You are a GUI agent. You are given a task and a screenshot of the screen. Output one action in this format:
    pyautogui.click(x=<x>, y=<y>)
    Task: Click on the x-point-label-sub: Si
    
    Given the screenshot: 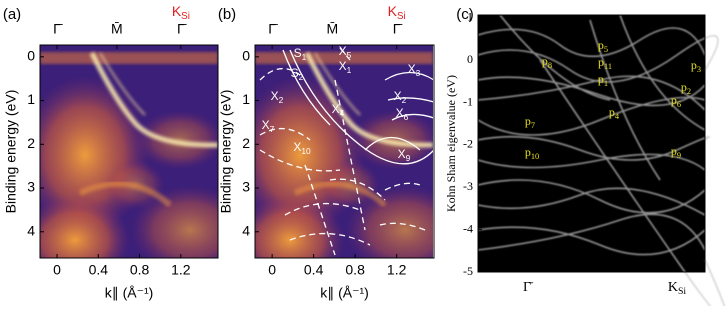 What is the action you would take?
    pyautogui.click(x=682, y=291)
    